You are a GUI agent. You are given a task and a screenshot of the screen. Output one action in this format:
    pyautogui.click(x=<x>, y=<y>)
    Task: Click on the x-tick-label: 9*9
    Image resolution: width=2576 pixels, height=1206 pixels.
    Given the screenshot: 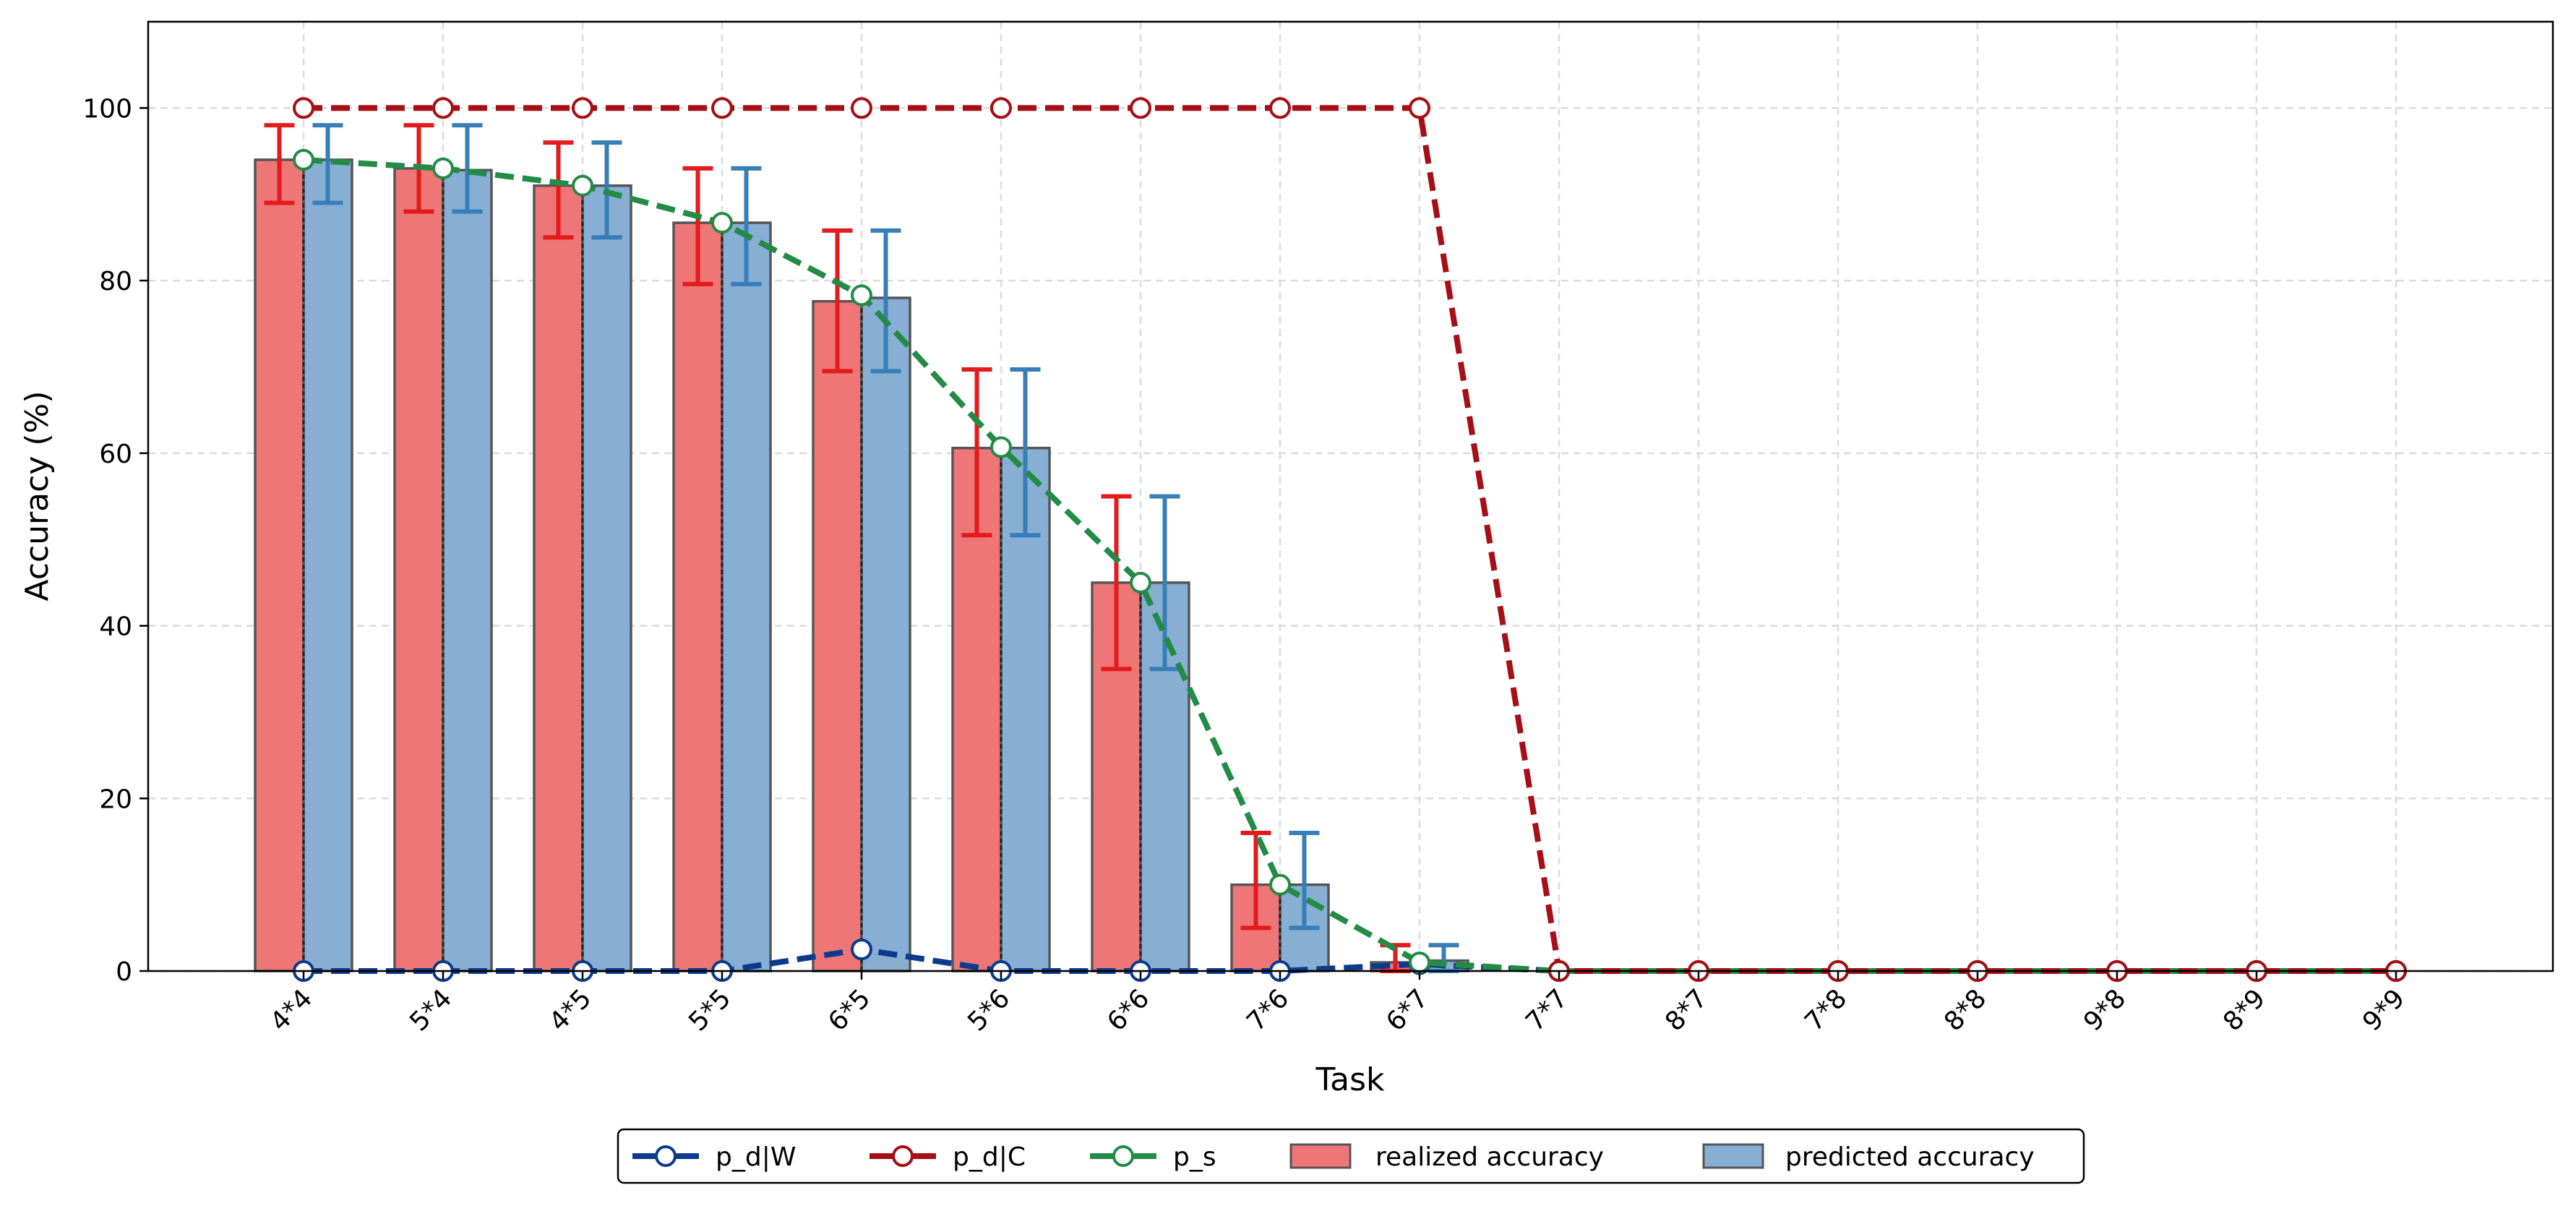 What is the action you would take?
    pyautogui.click(x=2384, y=1010)
    